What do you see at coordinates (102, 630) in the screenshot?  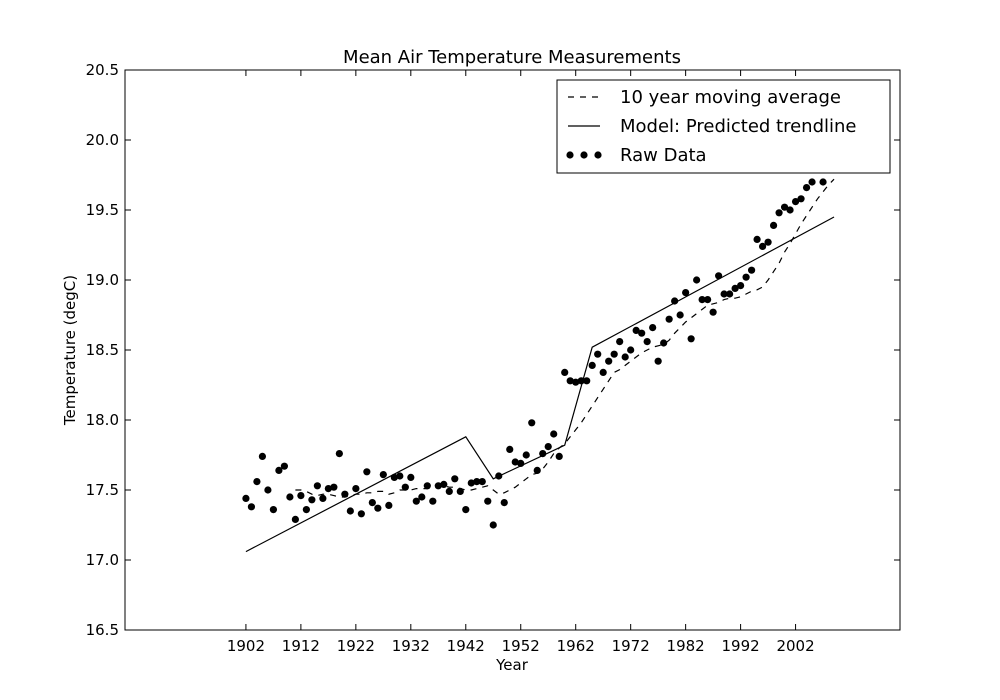 I see `y-tick-label: 16.5` at bounding box center [102, 630].